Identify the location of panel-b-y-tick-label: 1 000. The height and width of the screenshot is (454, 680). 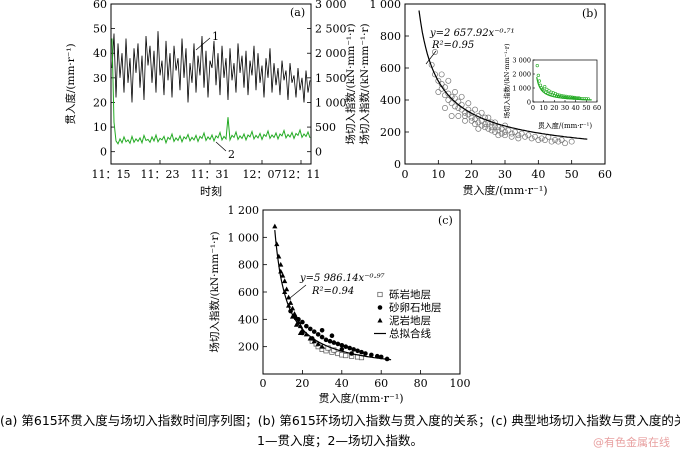
(386, 5).